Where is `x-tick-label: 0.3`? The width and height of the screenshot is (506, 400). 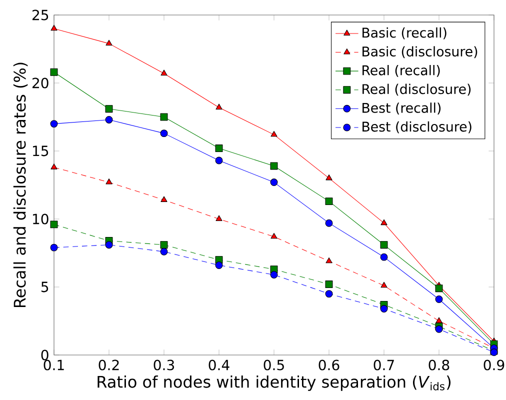 x-tick-label: 0.3 is located at coordinates (164, 365).